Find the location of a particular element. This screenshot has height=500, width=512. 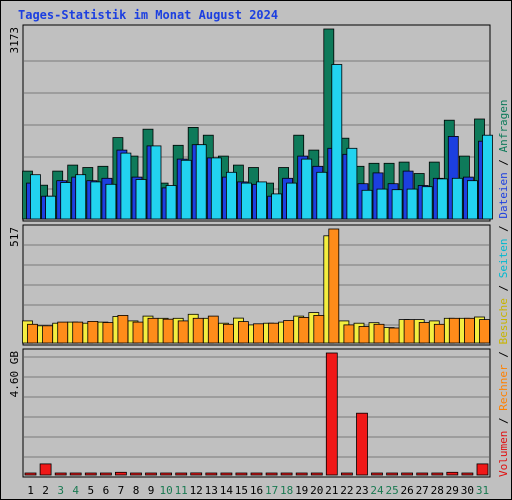

x-tick-label-day-1: 1 is located at coordinates (30, 490).